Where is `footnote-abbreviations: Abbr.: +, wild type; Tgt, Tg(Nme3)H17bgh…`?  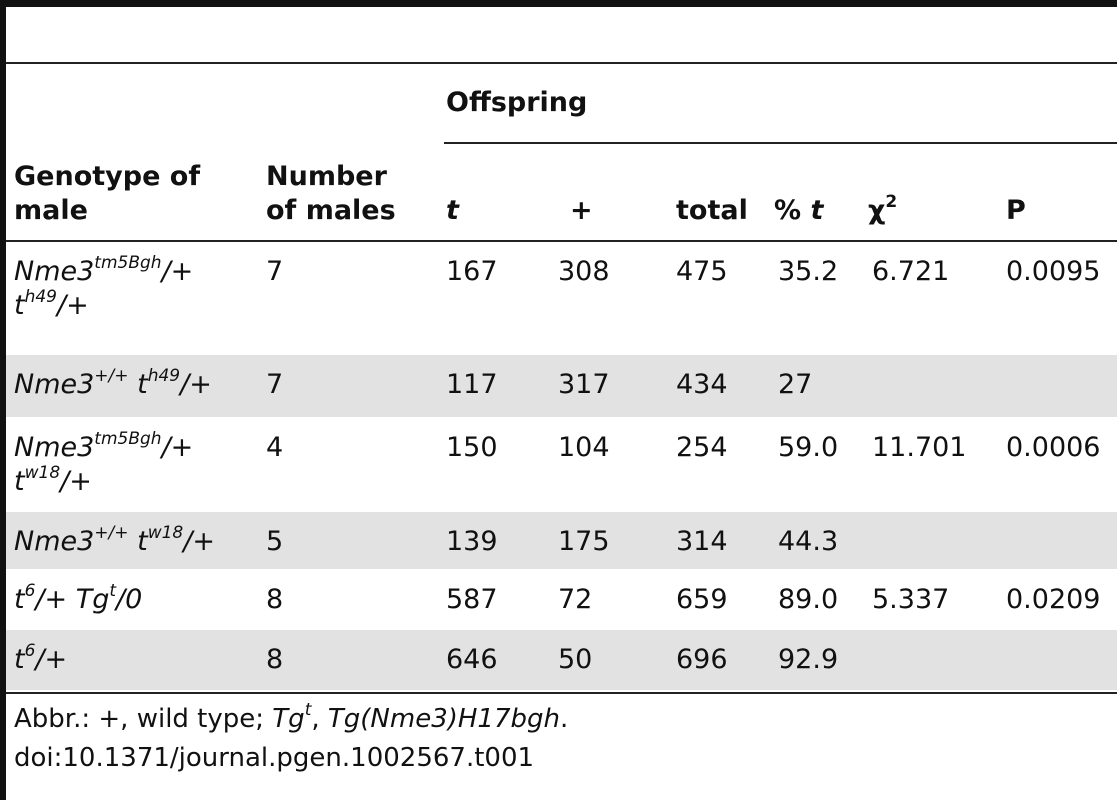 footnote-abbreviations: Abbr.: +, wild type; Tgt, Tg(Nme3)H17bgh… is located at coordinates (291, 717).